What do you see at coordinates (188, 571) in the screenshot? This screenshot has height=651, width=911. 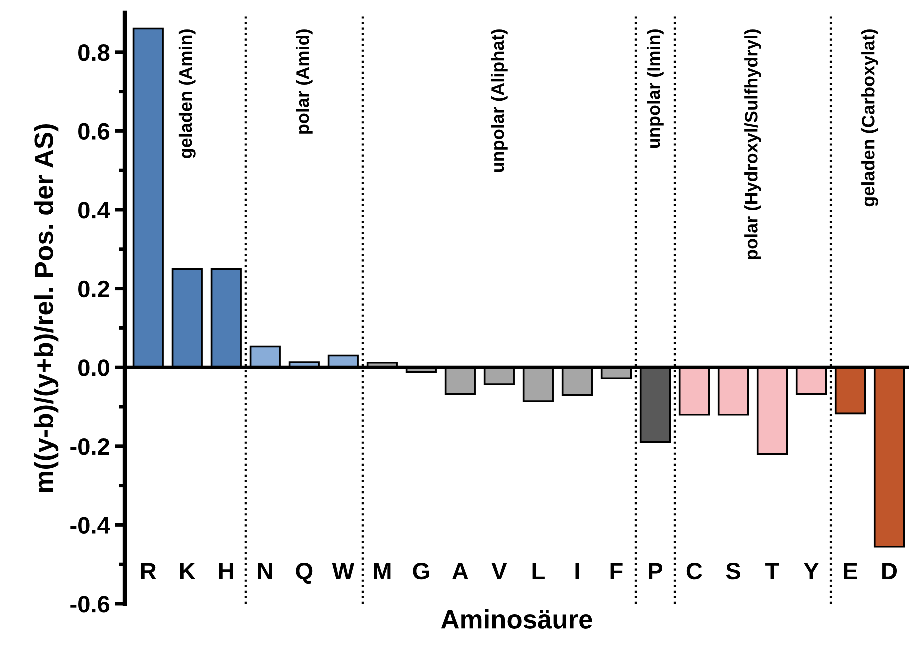 I see `x-tick-label: K` at bounding box center [188, 571].